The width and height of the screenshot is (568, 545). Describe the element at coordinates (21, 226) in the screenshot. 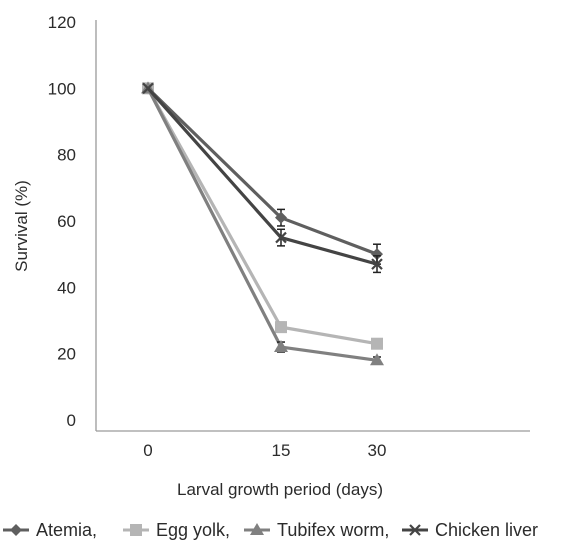

I see `y-axis-title: Survival (%)` at that location.